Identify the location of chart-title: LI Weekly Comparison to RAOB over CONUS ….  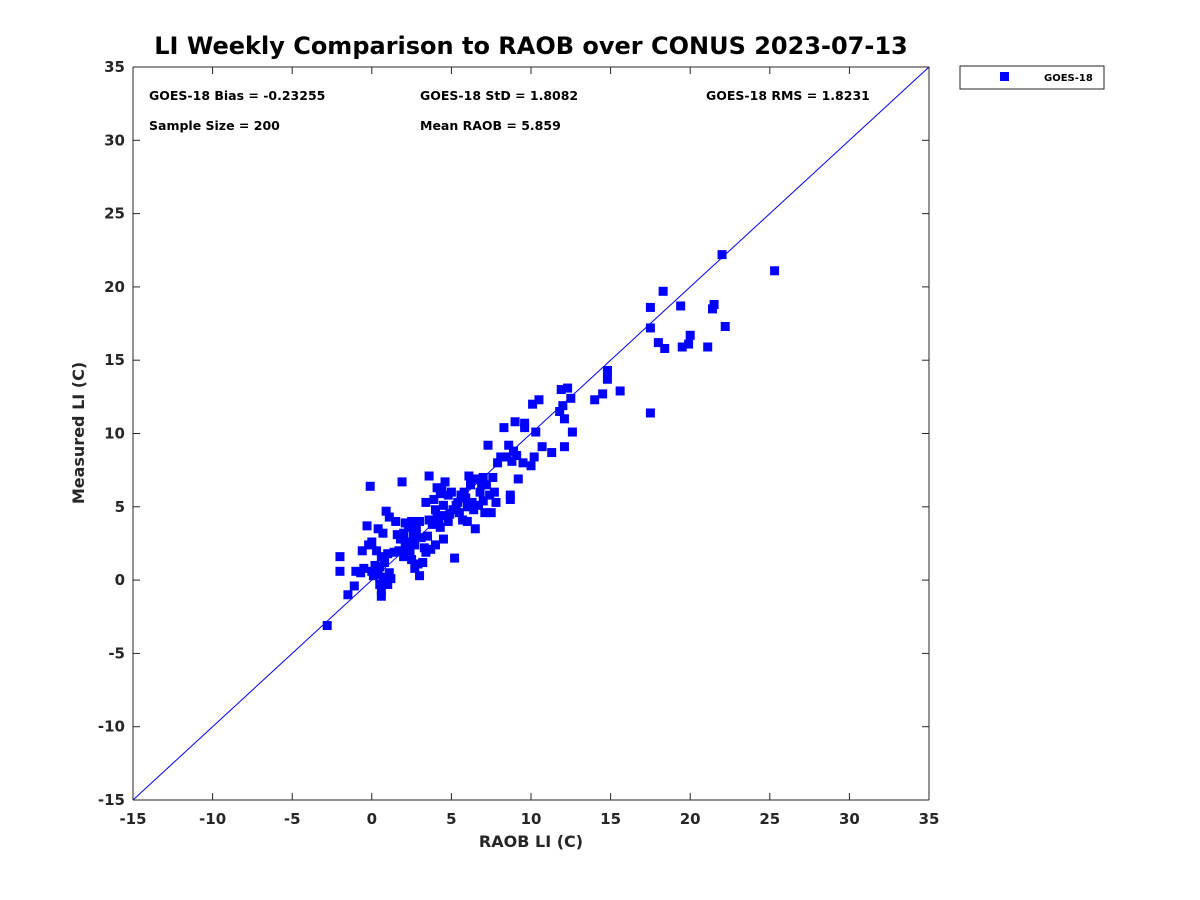
(530, 46).